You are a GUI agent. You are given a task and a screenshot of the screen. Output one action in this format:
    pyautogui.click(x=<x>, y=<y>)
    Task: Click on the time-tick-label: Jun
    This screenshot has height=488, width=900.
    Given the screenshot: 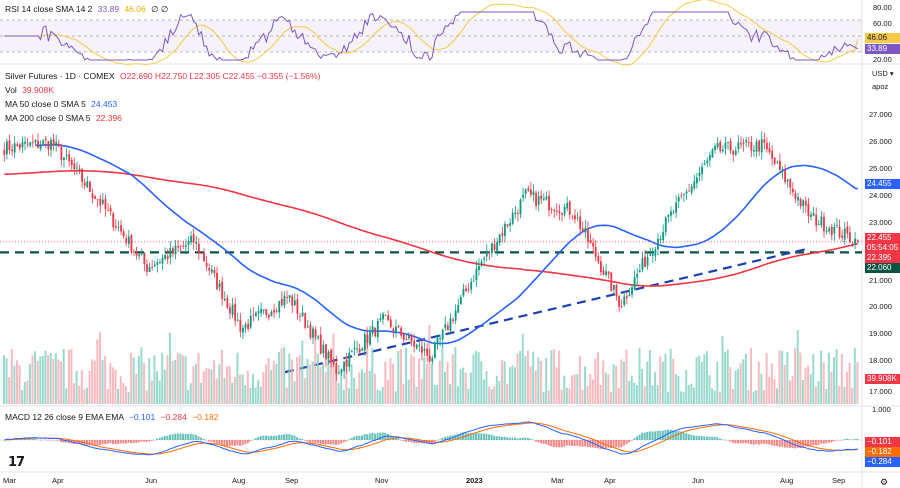 What is the action you would take?
    pyautogui.click(x=698, y=480)
    